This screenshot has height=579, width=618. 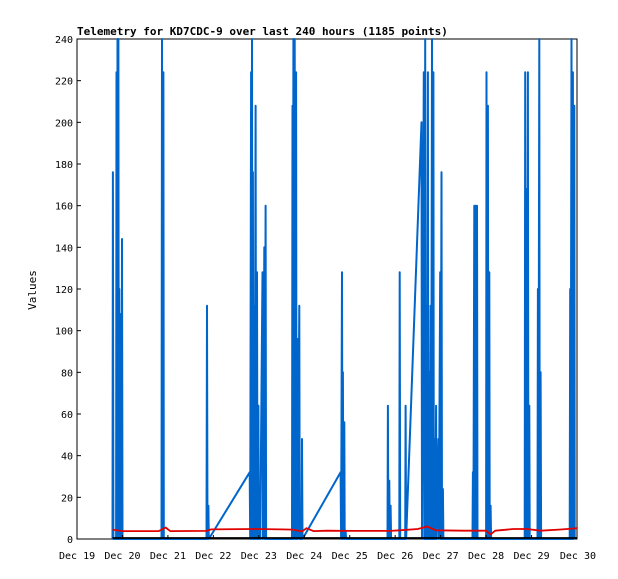 I want to click on y-tick-label-9: 180, so click(x=64, y=165).